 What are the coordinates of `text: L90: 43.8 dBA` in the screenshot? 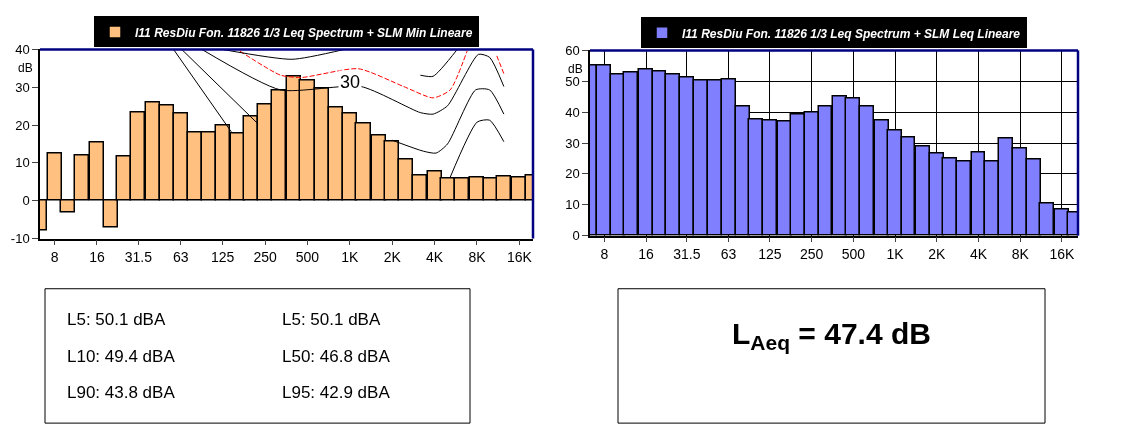 It's located at (121, 392).